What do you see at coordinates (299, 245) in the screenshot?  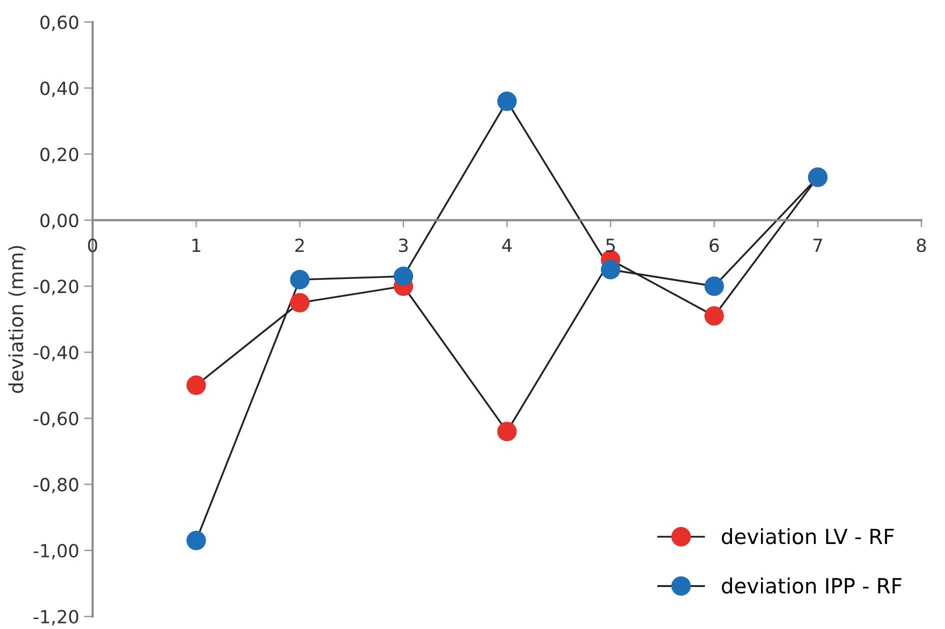 I see `x-tick-label: 2` at bounding box center [299, 245].